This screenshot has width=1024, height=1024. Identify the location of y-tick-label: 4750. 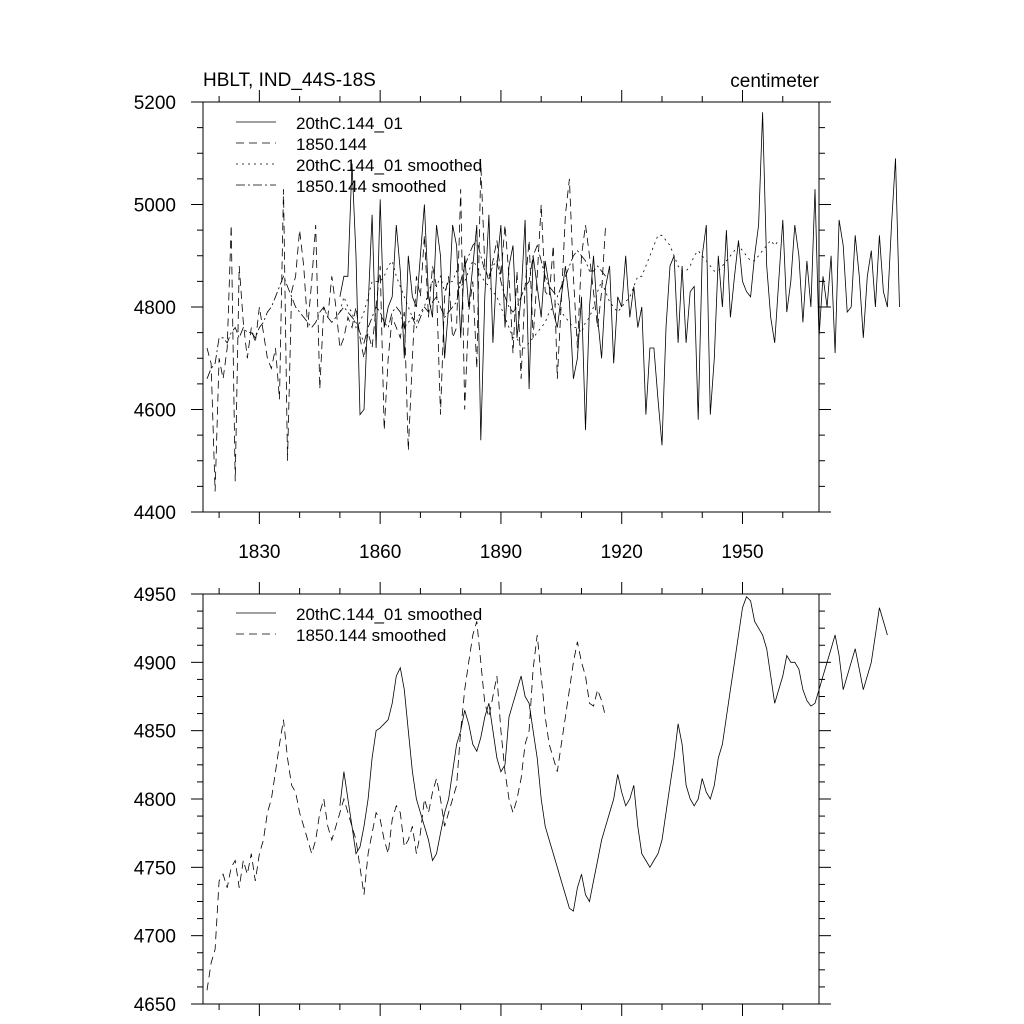
(155, 868).